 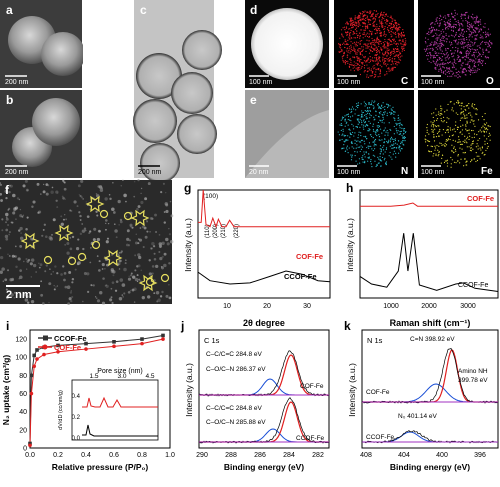 What do you see at coordinates (231, 455) in the screenshot?
I see `x-tick: 288` at bounding box center [231, 455].